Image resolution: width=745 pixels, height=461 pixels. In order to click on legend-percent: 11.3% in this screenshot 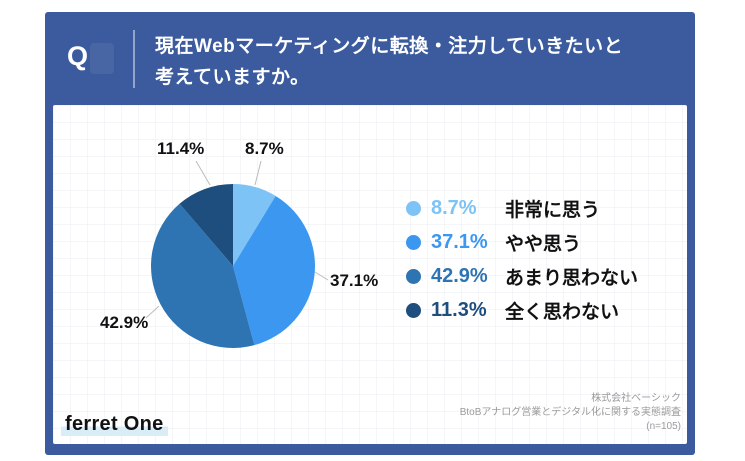, I will do `click(459, 309)`.